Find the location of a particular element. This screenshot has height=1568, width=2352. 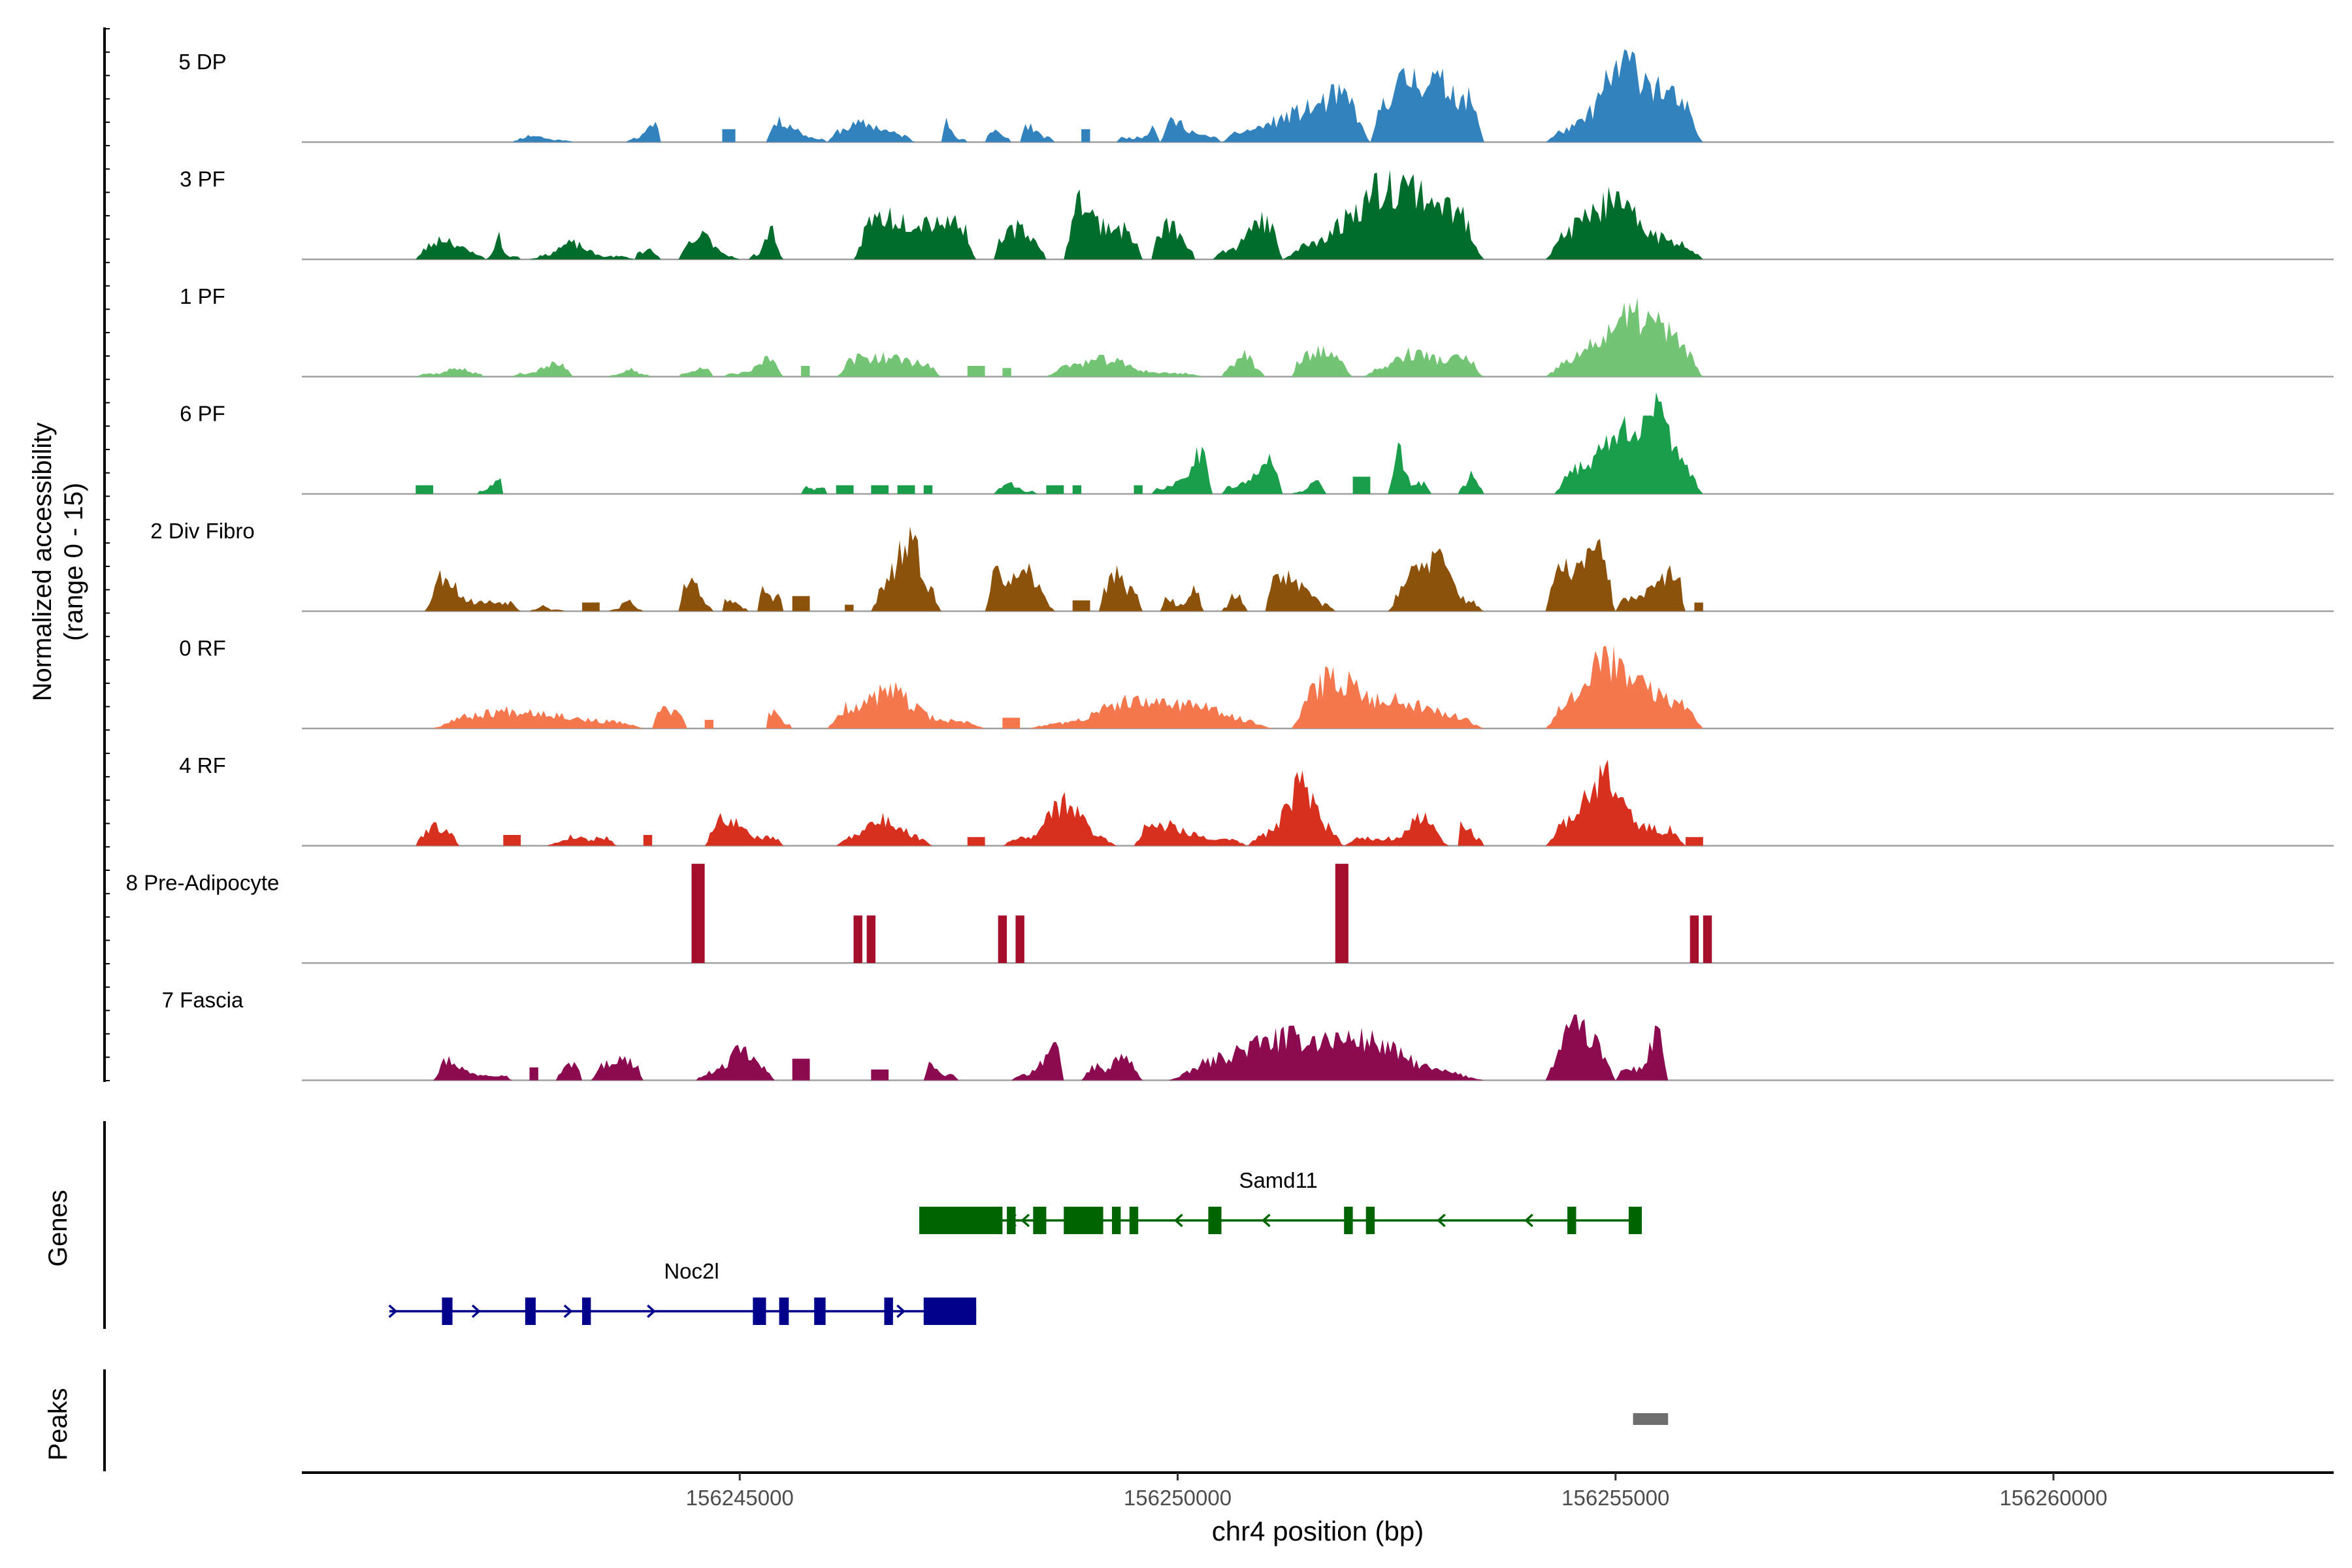

track-3: 1 PF is located at coordinates (1257, 331).